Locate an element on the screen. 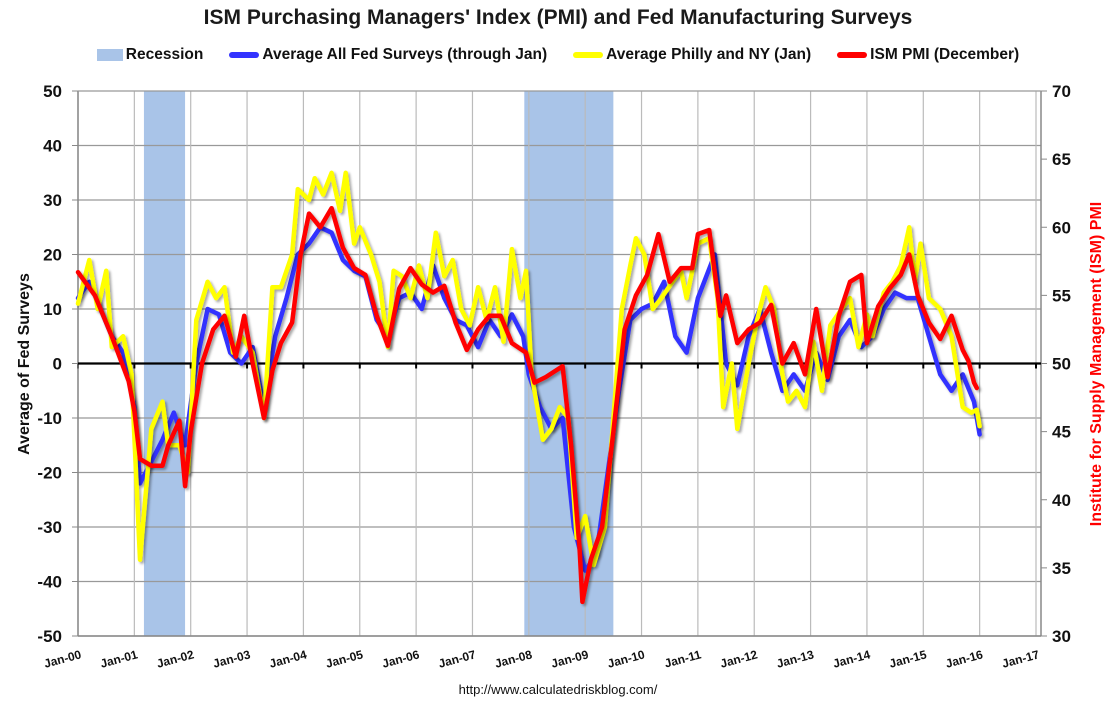 The image size is (1116, 709). y2-tick-label: 65 is located at coordinates (1061, 159).